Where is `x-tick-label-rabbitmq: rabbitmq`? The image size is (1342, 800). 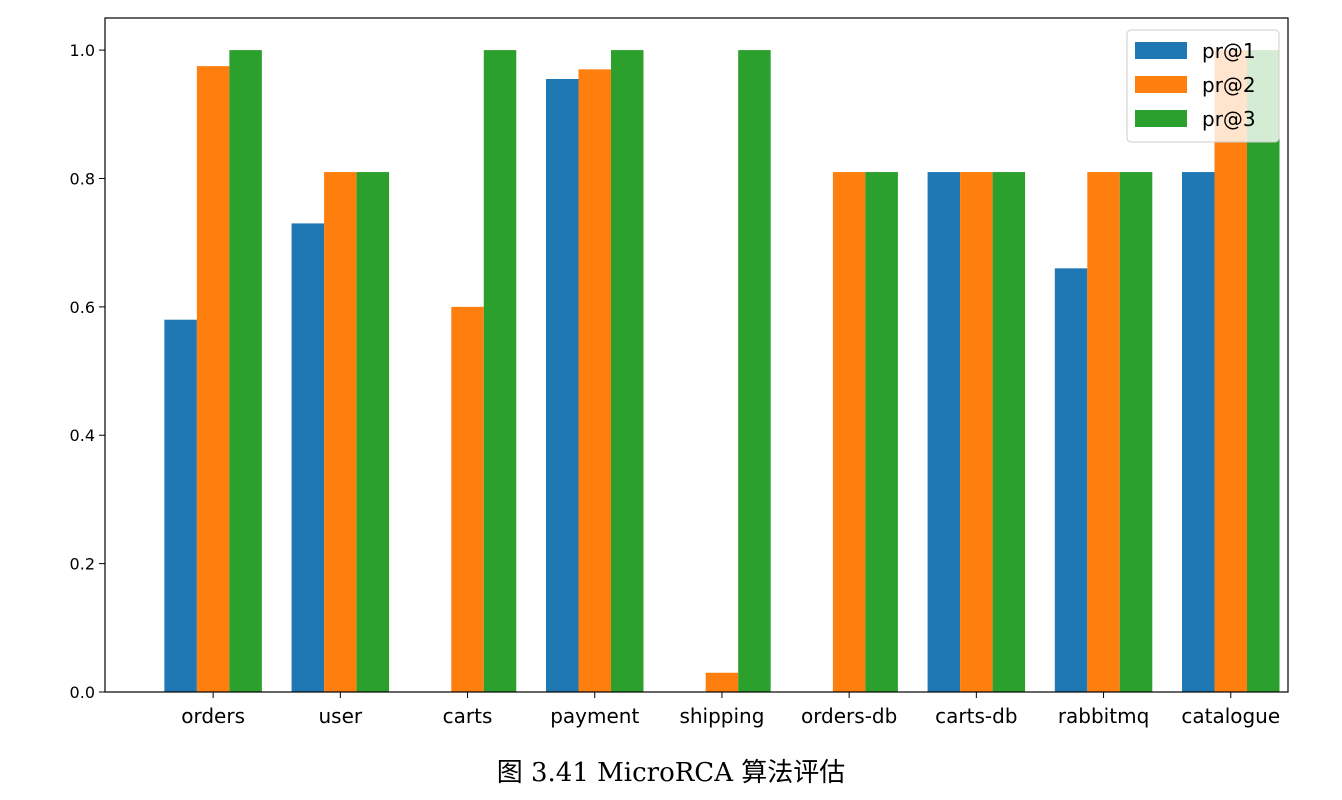 x-tick-label-rabbitmq: rabbitmq is located at coordinates (1103, 716).